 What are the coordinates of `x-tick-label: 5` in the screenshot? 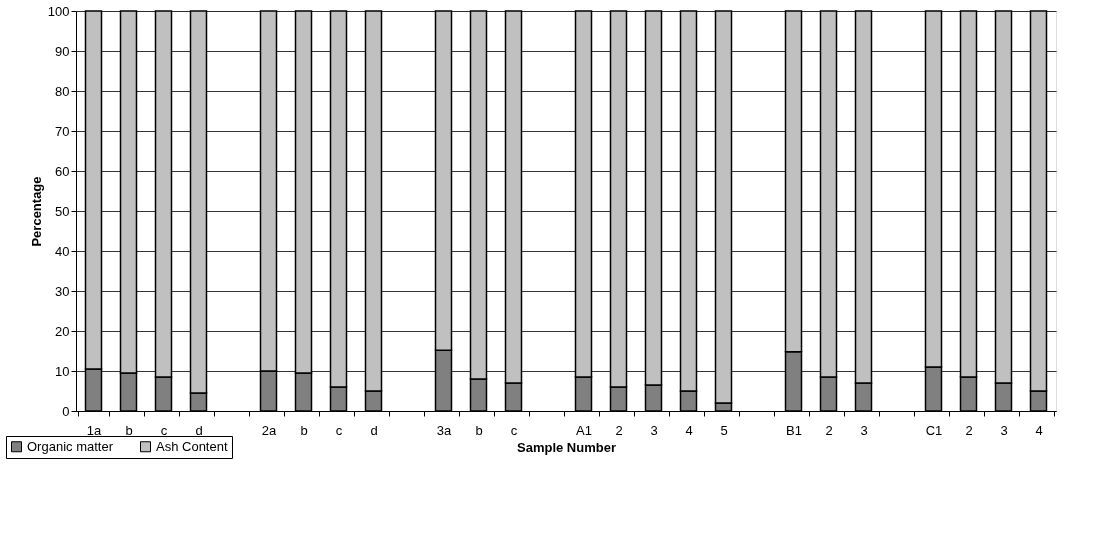 It's located at (724, 430).